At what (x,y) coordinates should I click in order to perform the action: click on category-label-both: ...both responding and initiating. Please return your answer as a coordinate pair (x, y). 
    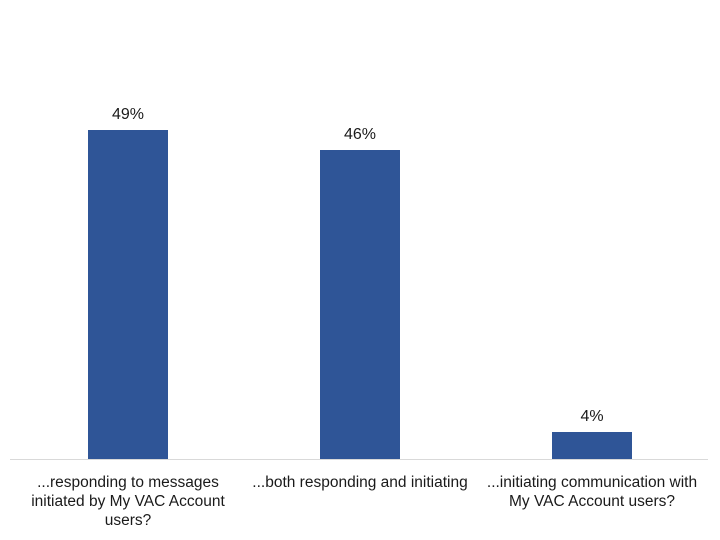
    Looking at the image, I should click on (360, 482).